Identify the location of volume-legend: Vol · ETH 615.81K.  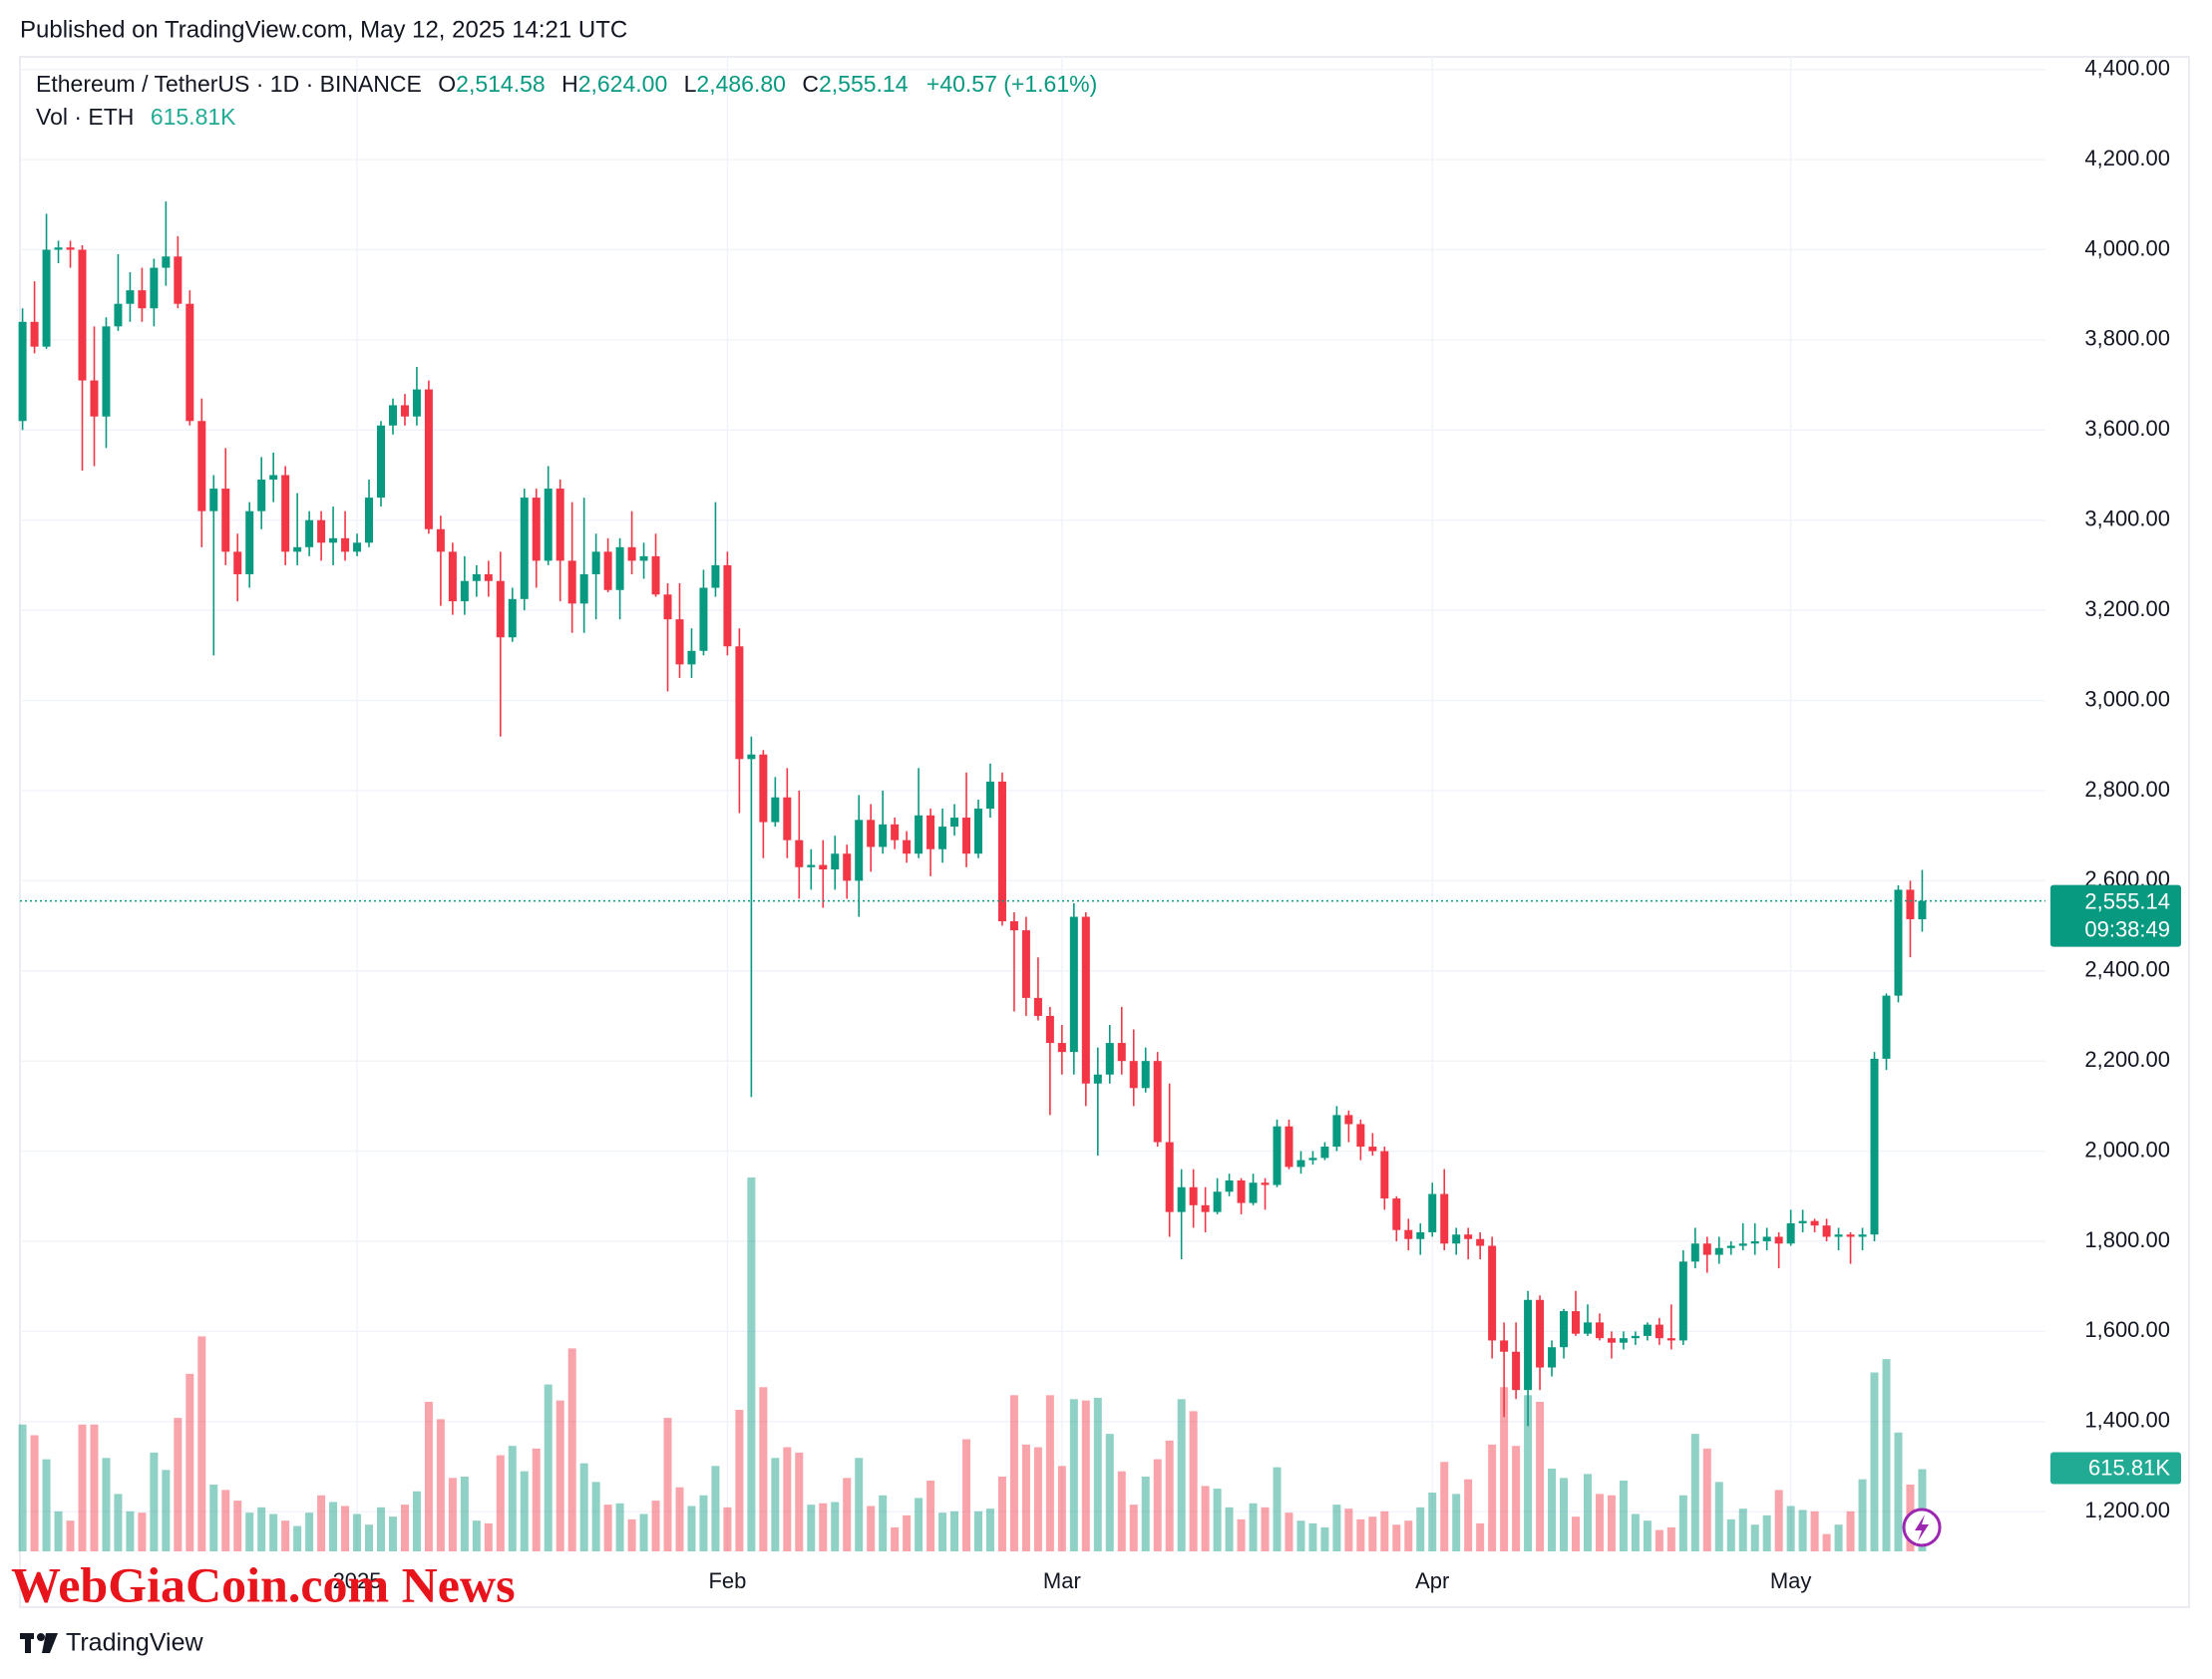
(136, 117).